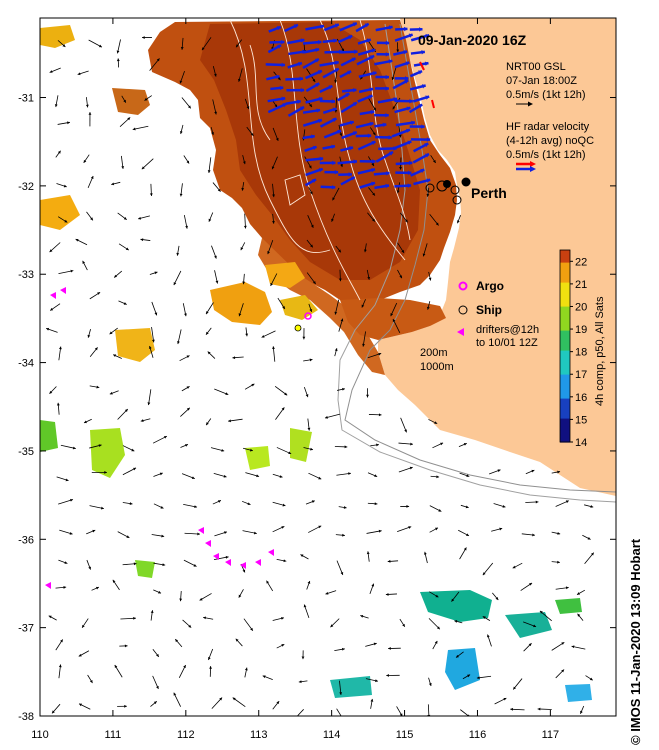 This screenshot has width=659, height=750. Describe the element at coordinates (26, 364) in the screenshot. I see `lat-tick-label: -34` at that location.